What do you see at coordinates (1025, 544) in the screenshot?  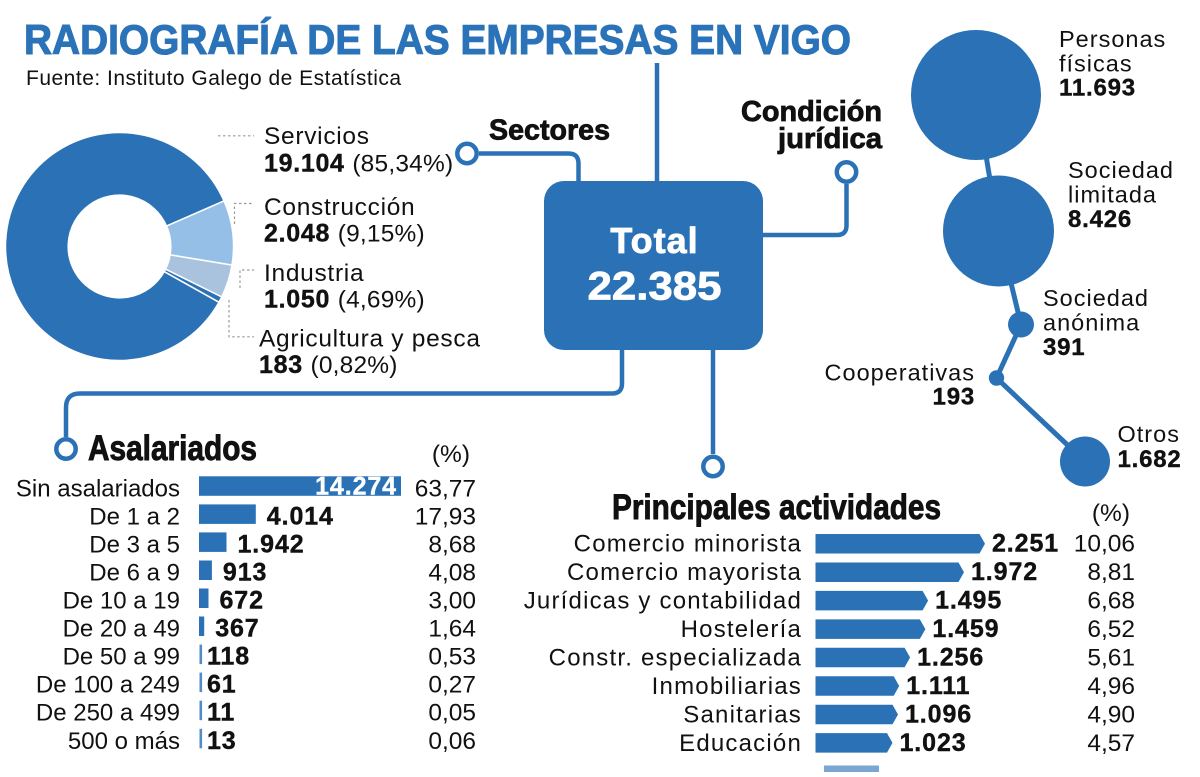 I see `svg-text: 2.251` at bounding box center [1025, 544].